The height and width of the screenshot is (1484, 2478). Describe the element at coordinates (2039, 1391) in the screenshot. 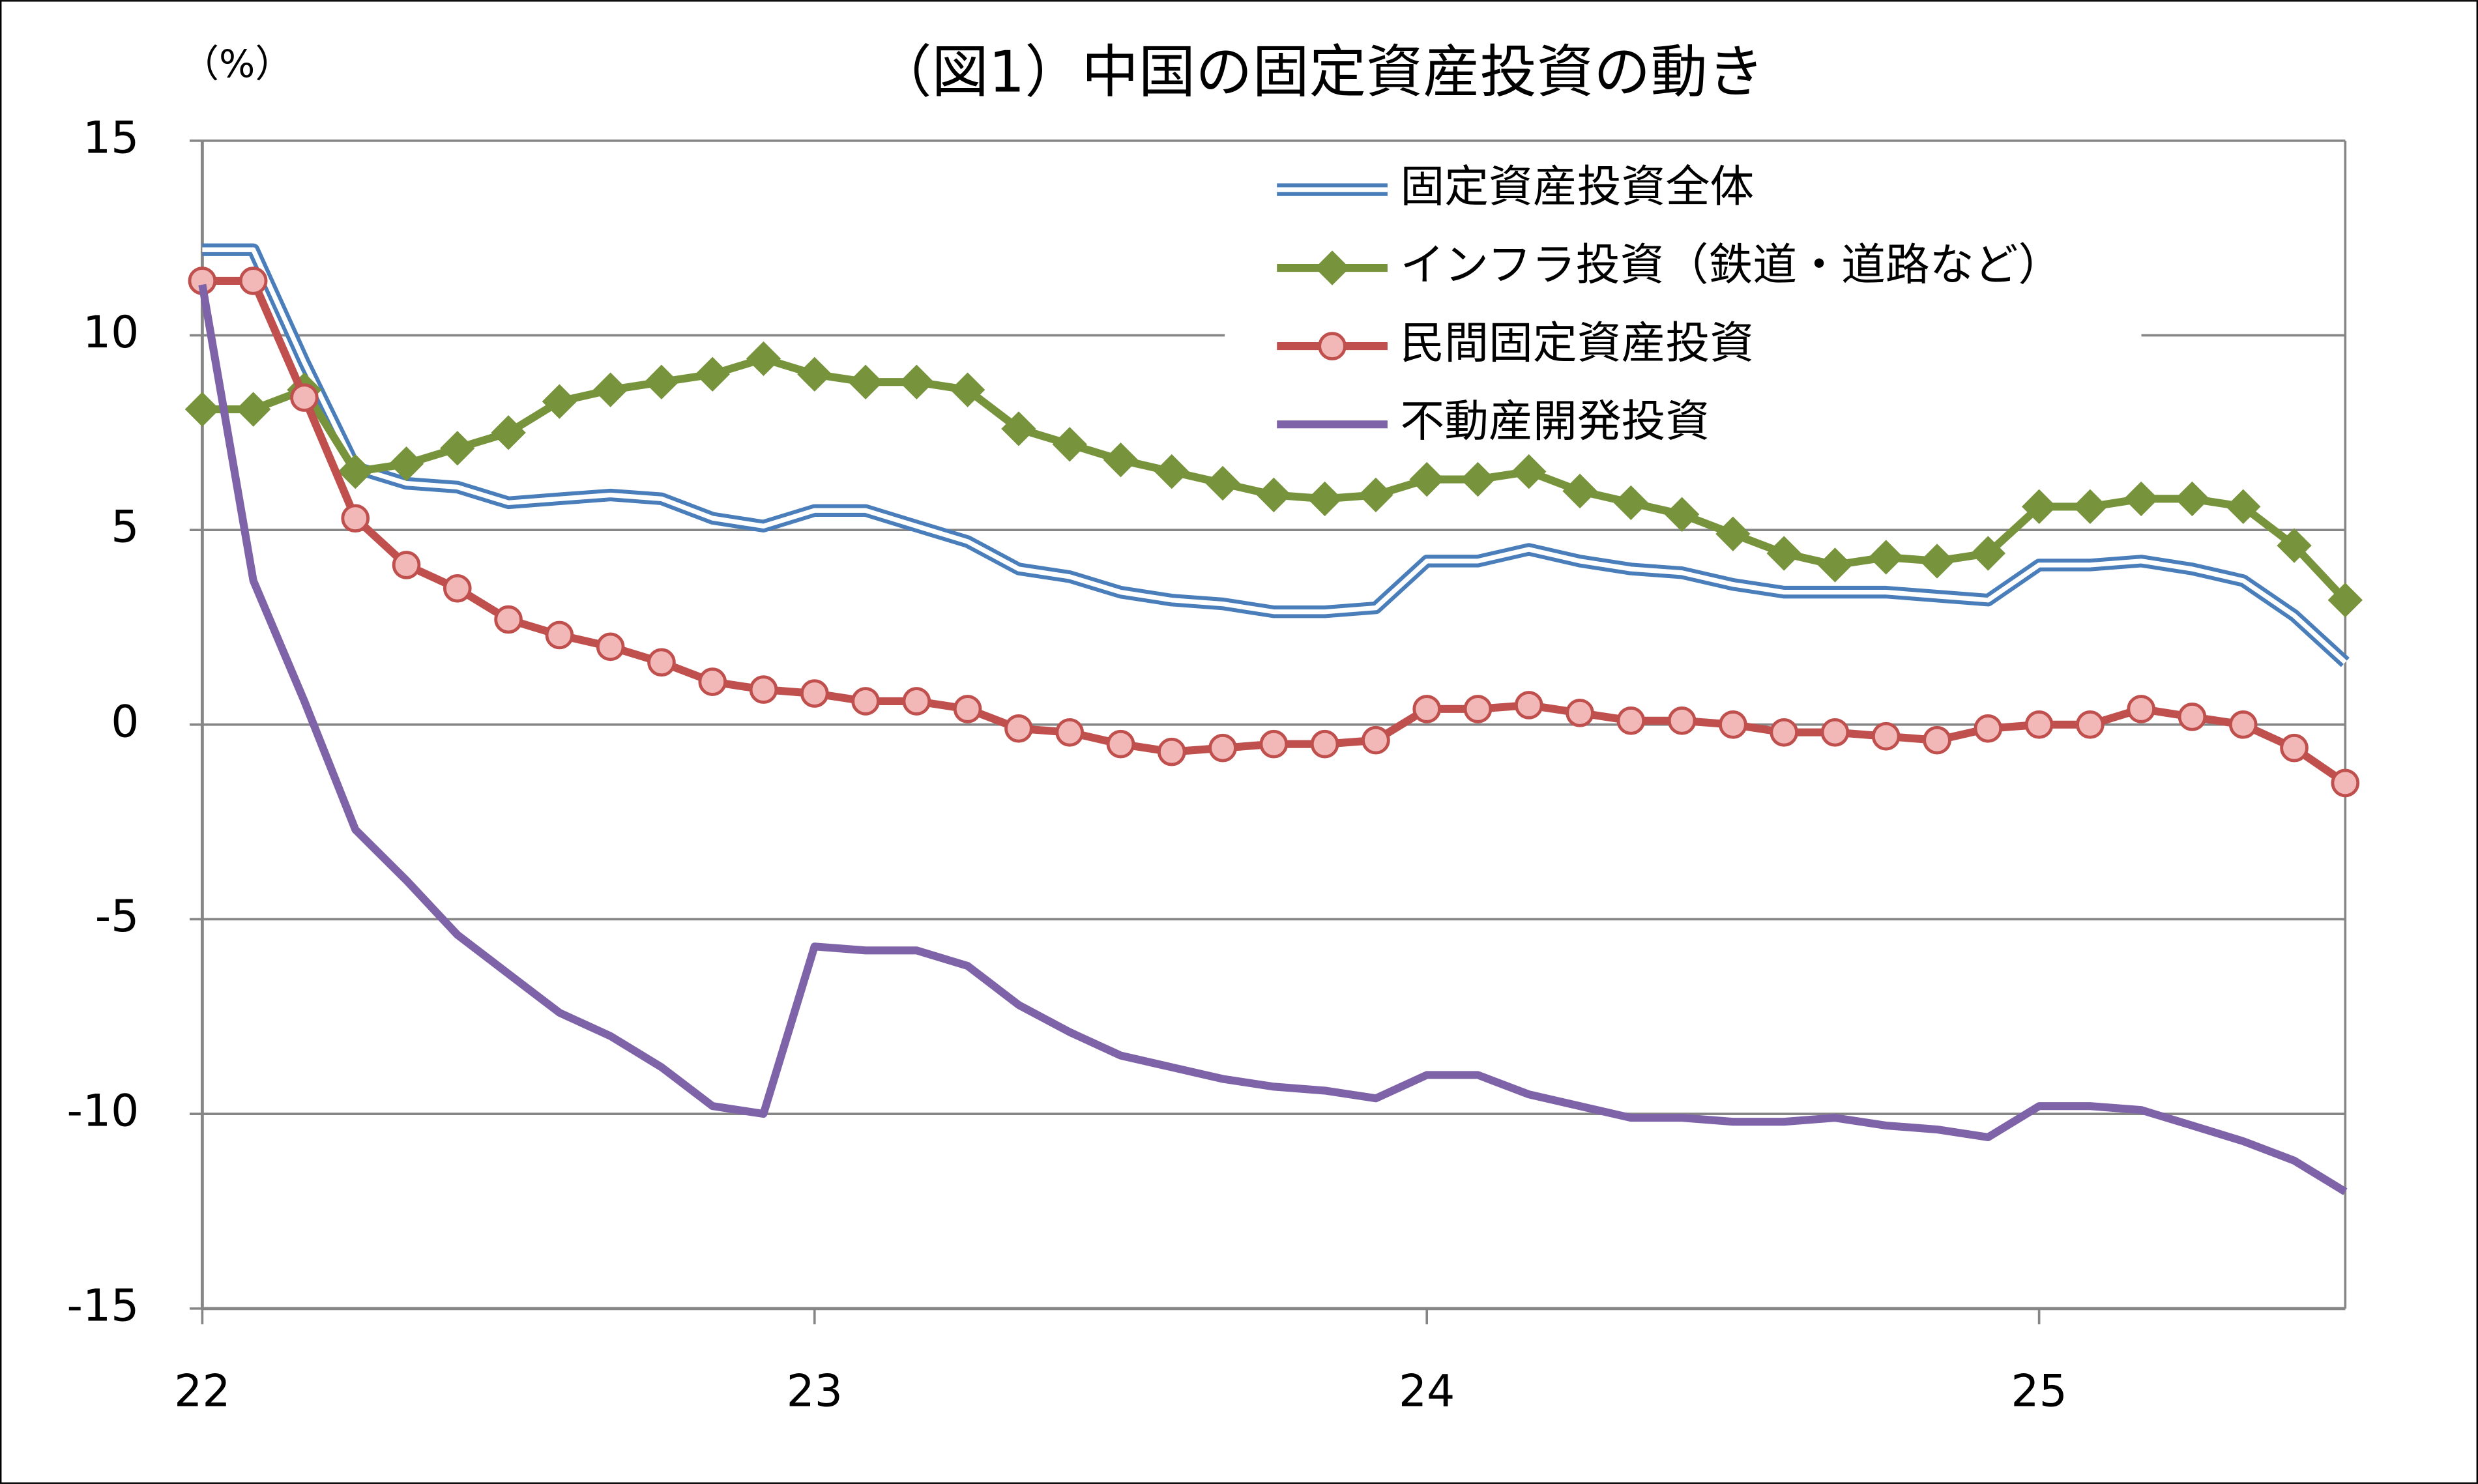

I see `x-tick-label: 25` at that location.